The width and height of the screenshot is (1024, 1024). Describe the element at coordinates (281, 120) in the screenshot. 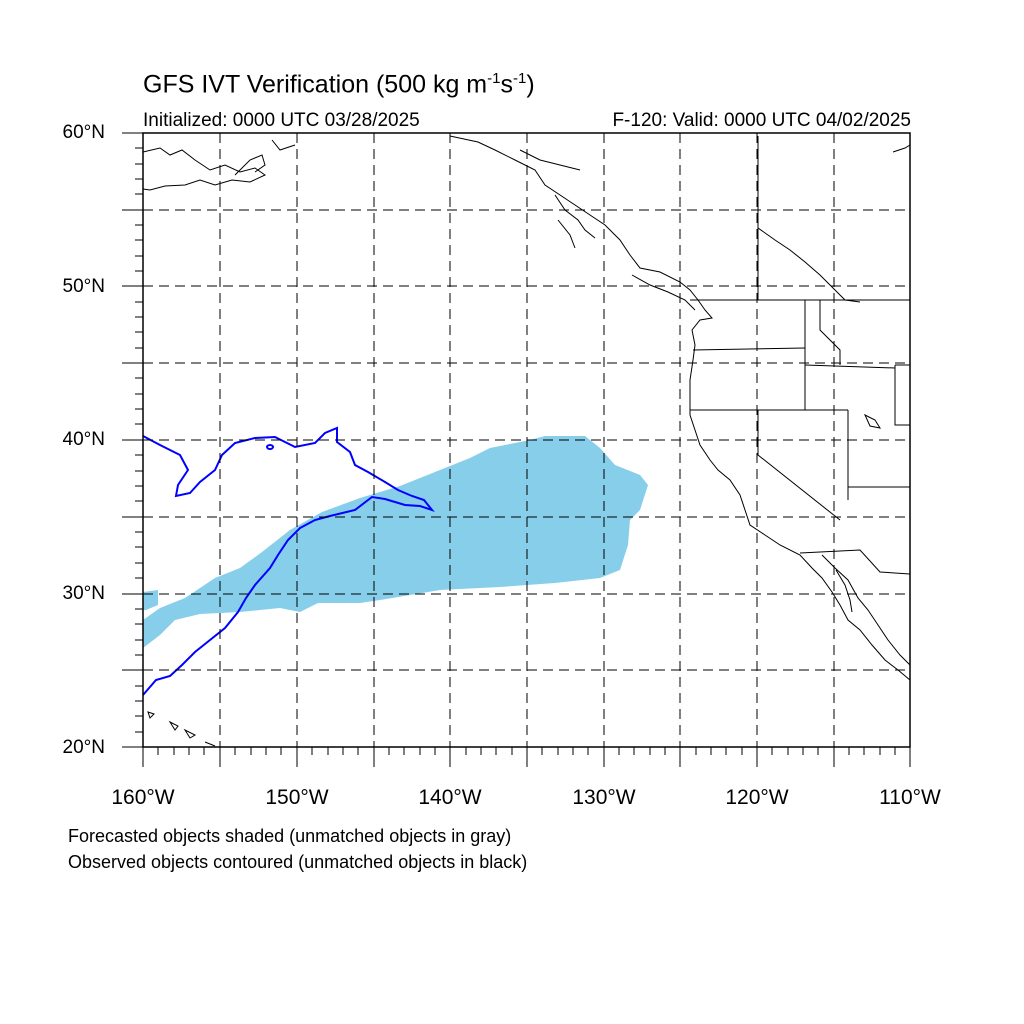

I see `initialized-label: Initialized: 0000 UTC 03/28/2025` at that location.